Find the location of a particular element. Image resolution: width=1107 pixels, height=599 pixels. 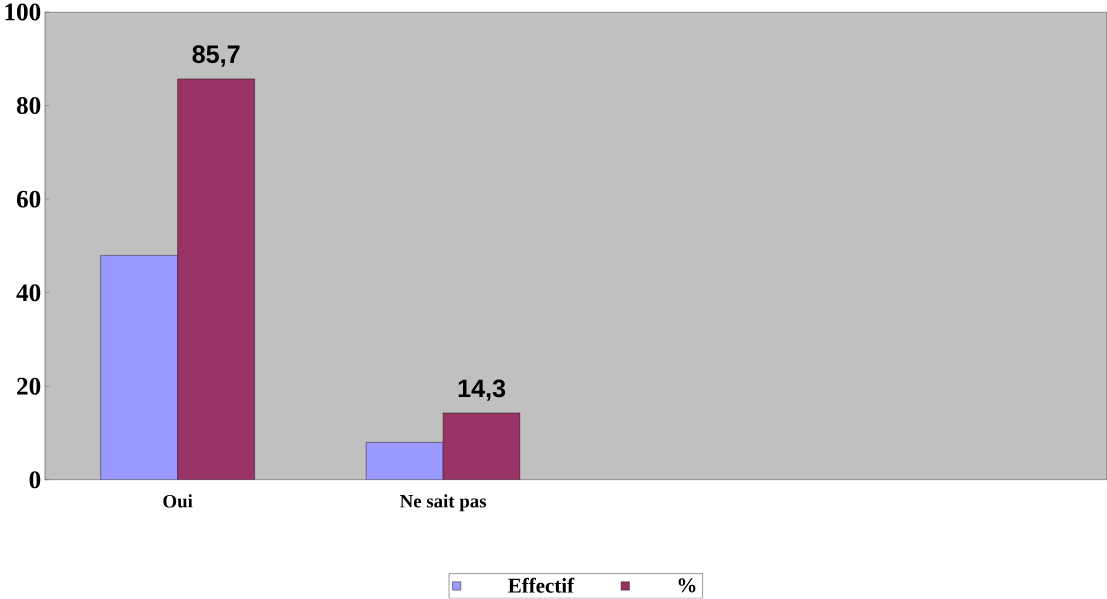

x-tick-label: Ne sait pas is located at coordinates (443, 503).